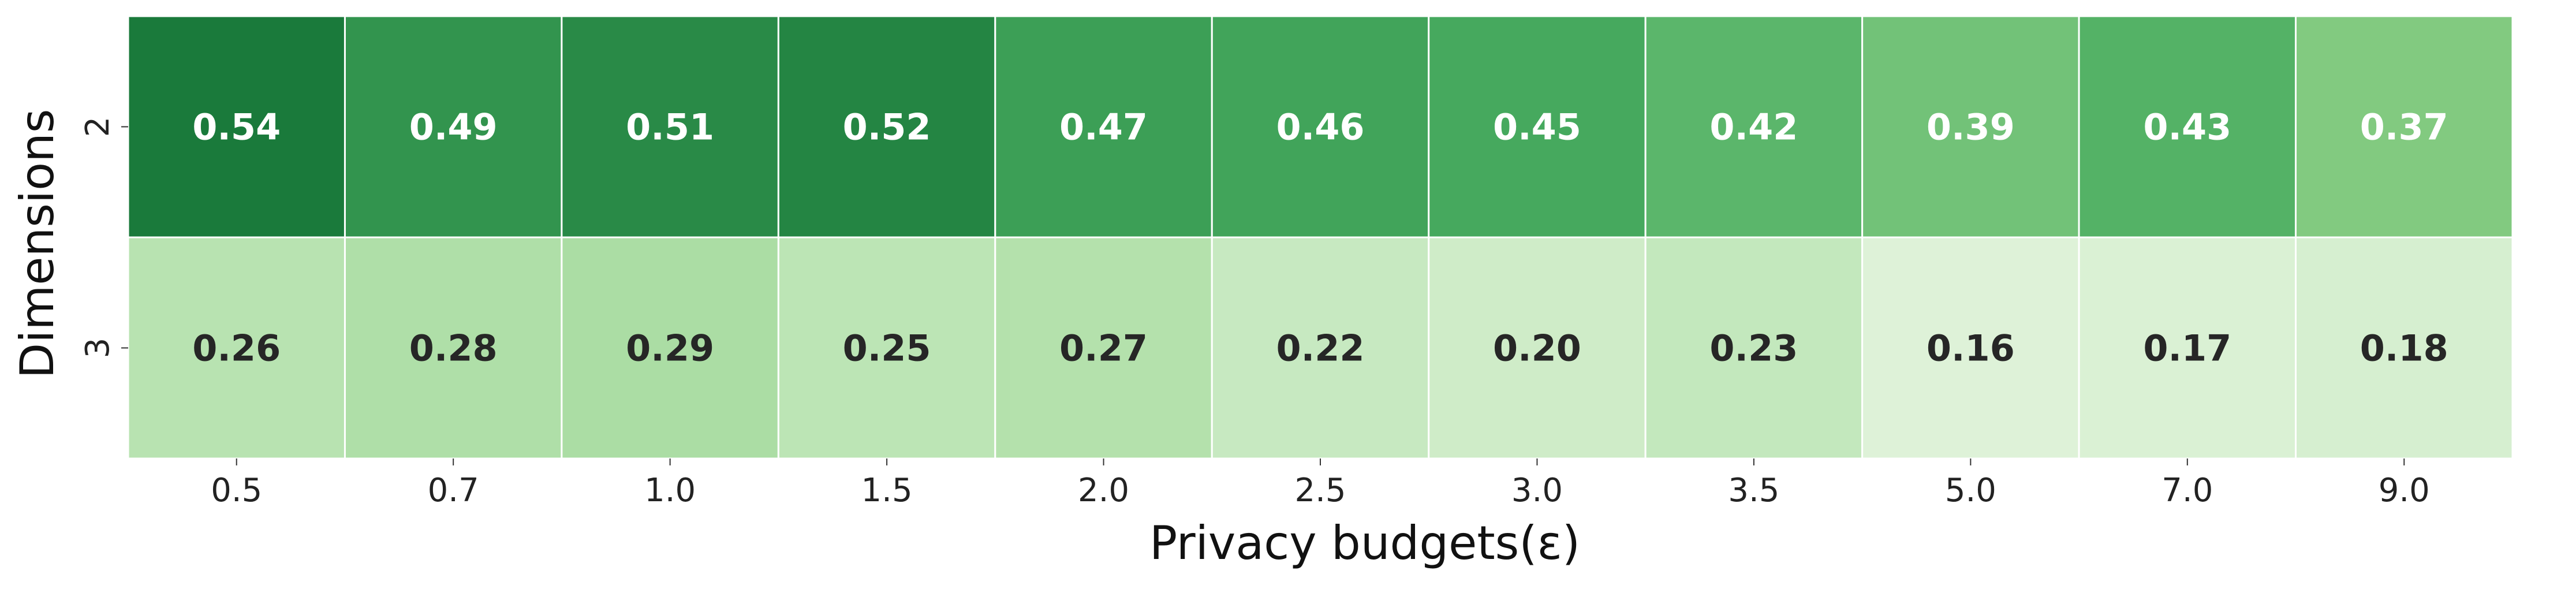  What do you see at coordinates (1320, 348) in the screenshot?
I see `heatmap-cell-value-r1-c5: 0.22` at bounding box center [1320, 348].